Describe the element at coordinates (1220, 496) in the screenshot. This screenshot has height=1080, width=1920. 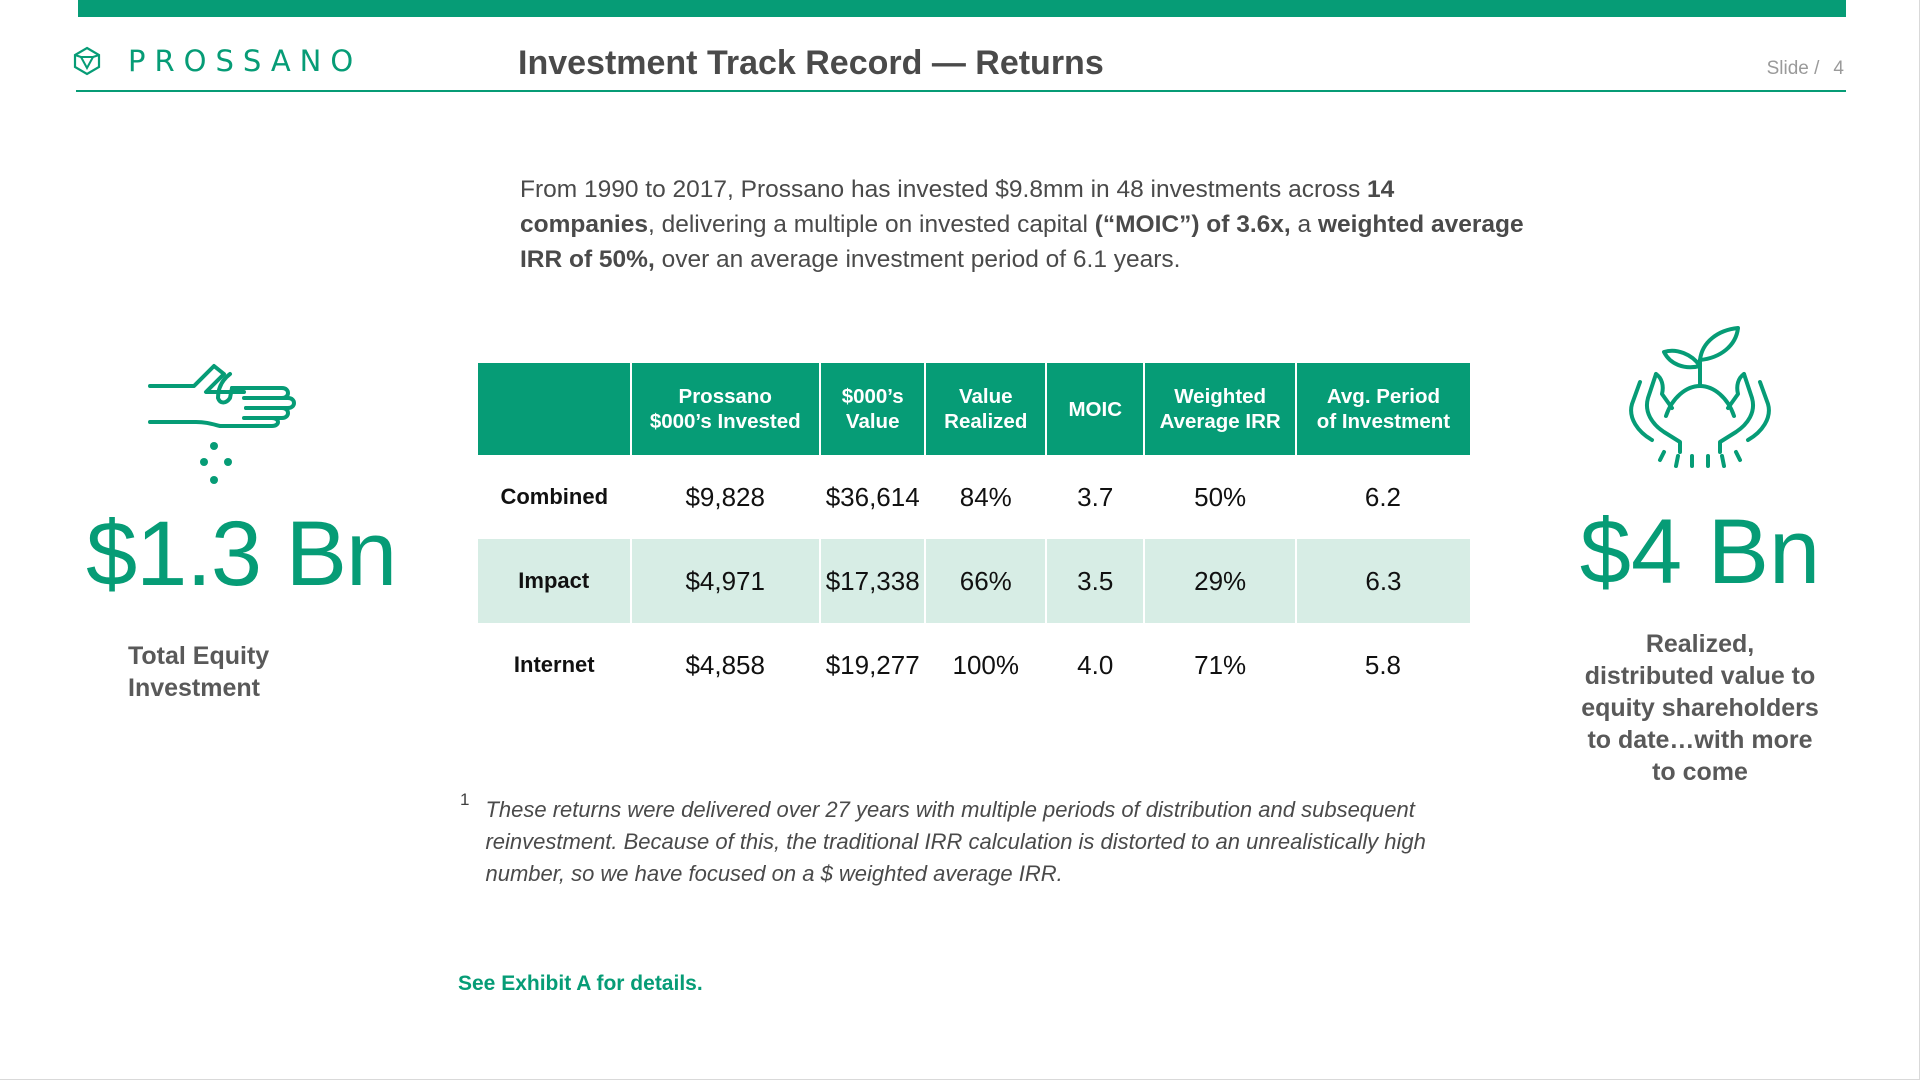
I see `table-cell: 50%` at that location.